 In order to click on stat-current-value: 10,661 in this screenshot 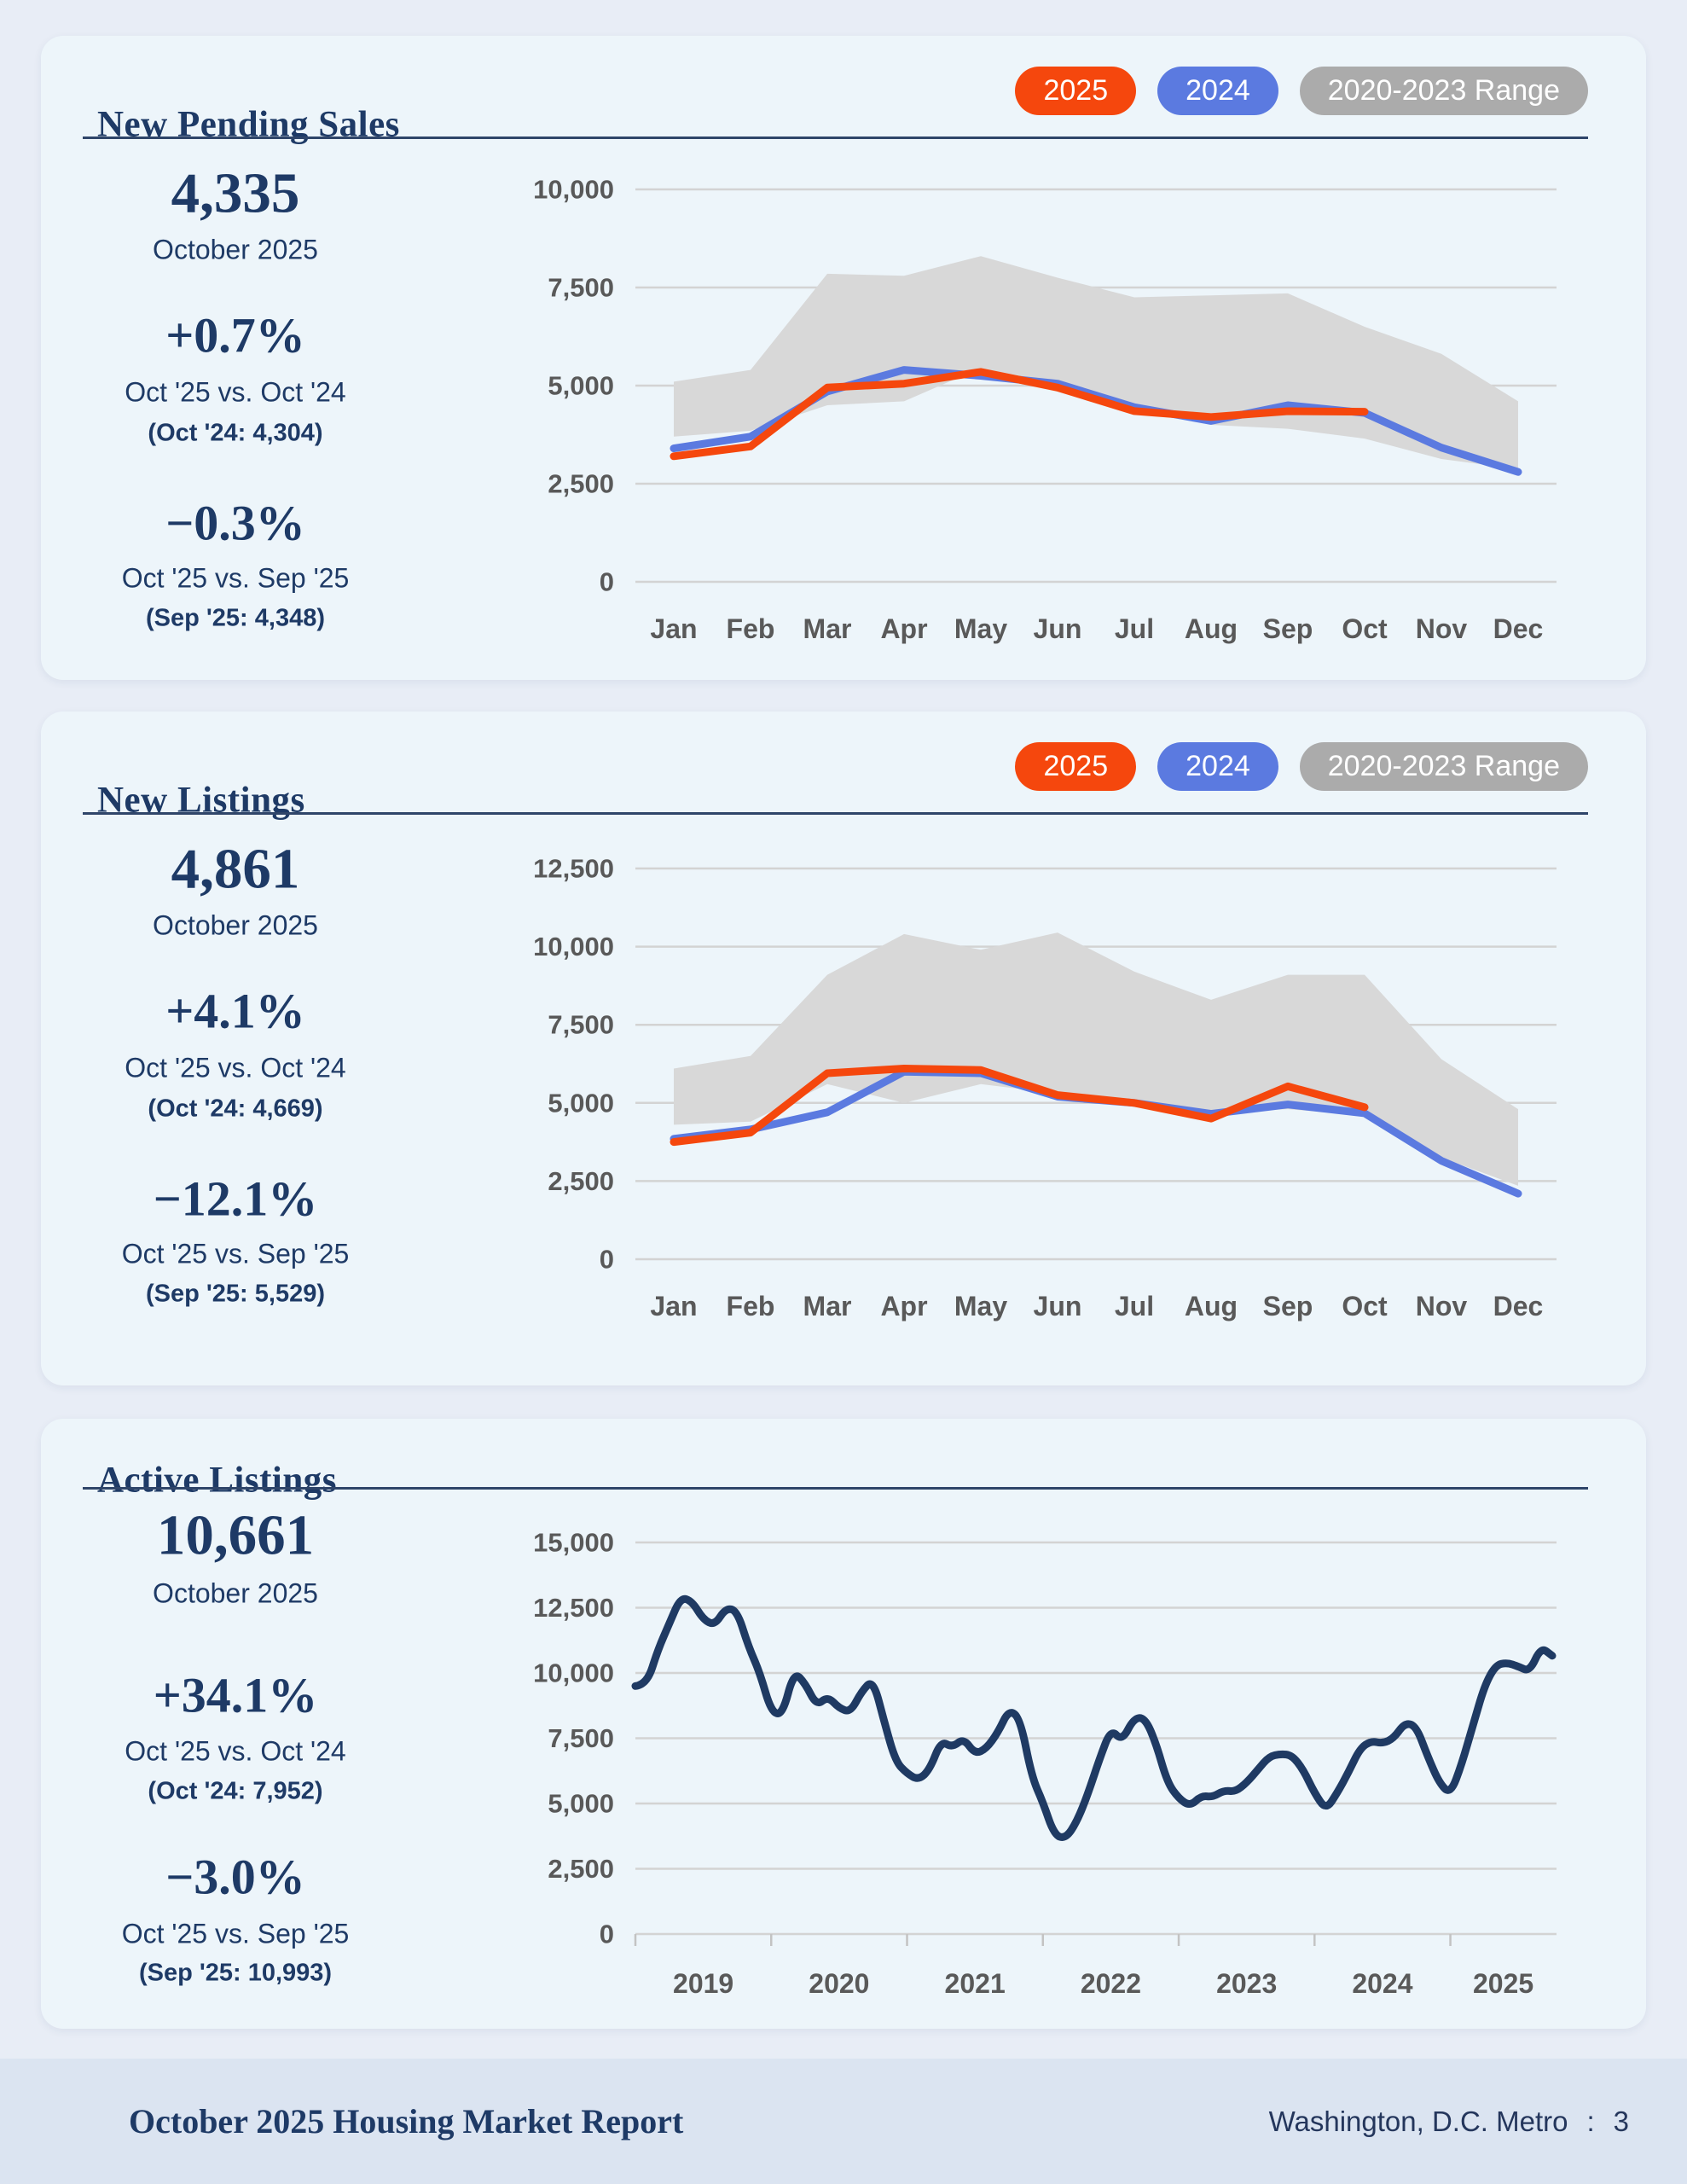, I will do `click(236, 1535)`.